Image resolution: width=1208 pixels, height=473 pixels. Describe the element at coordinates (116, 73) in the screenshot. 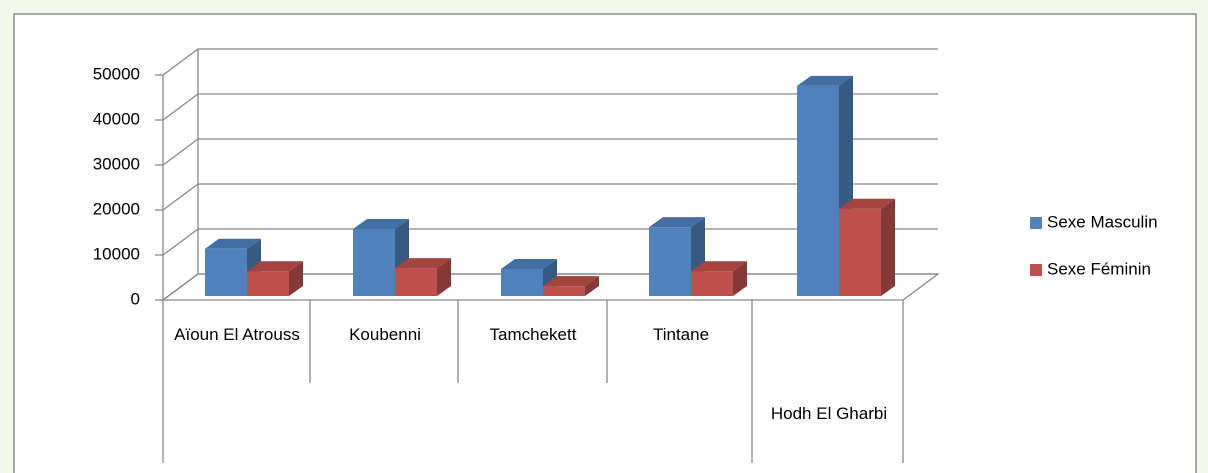

I see `y-tick-label: 50000` at that location.